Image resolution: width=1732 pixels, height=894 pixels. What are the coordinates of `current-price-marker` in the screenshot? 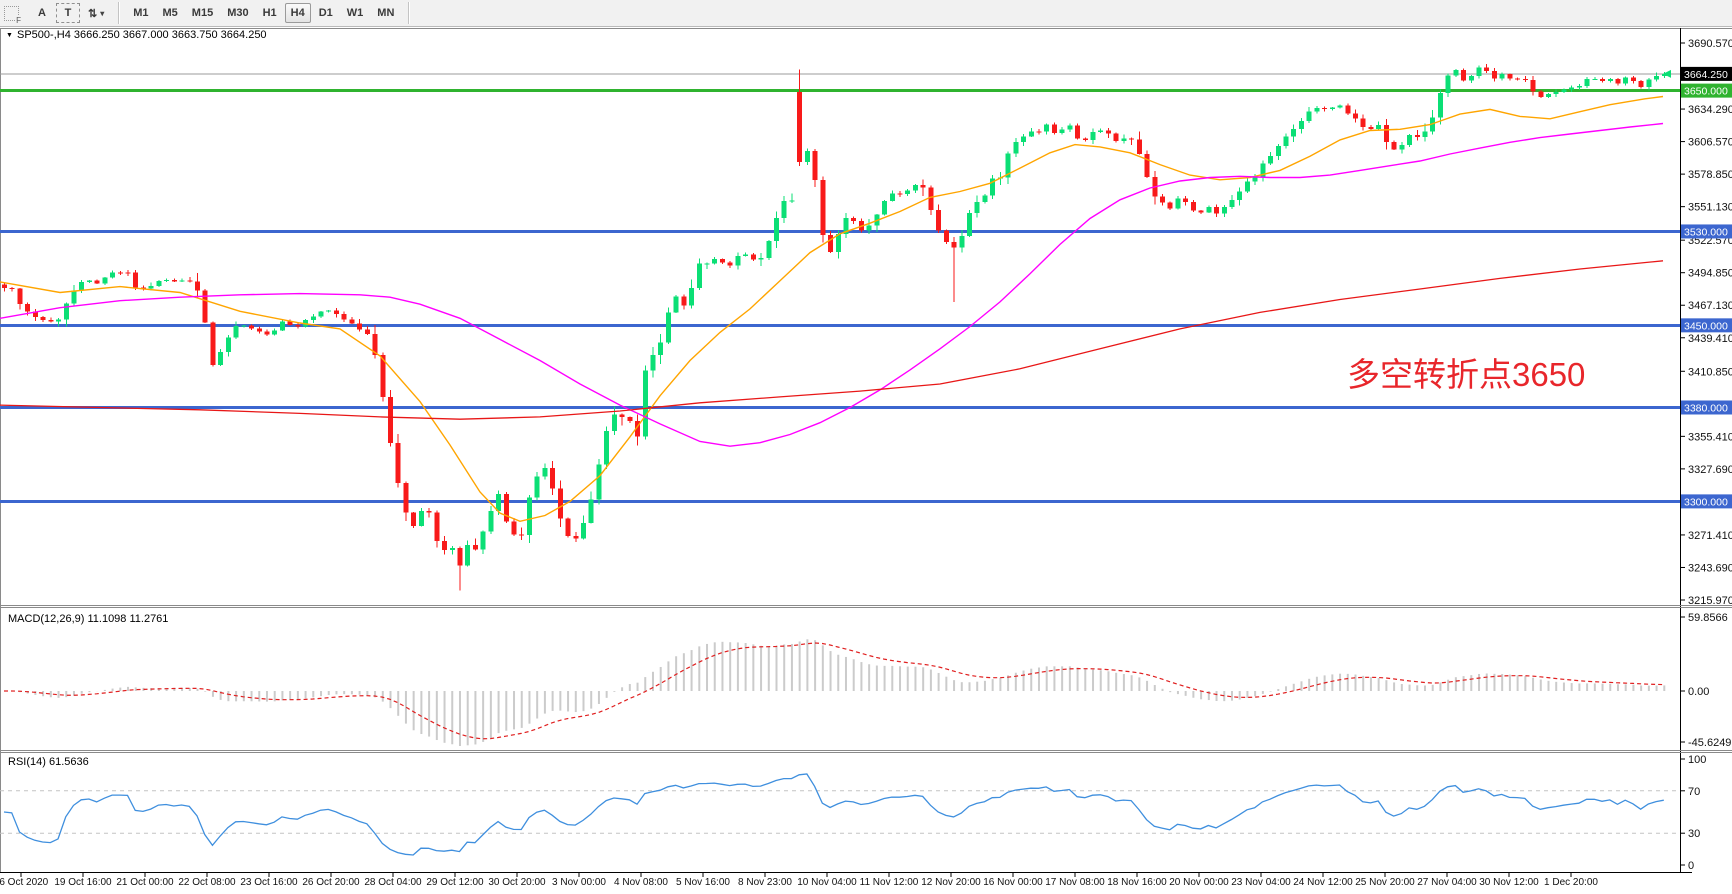 It's located at (1667, 73).